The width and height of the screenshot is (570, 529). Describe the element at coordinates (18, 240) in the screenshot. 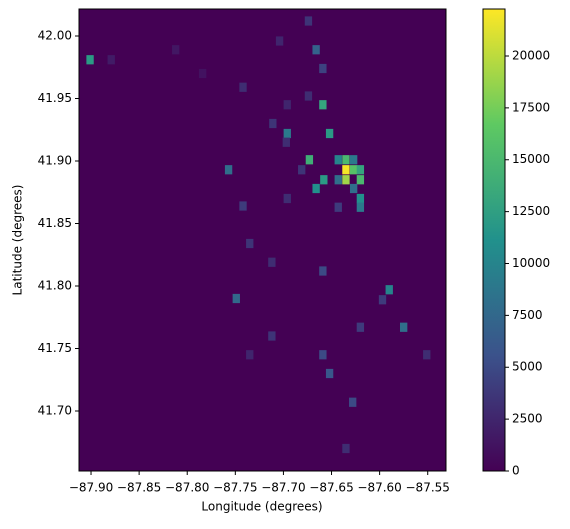

I see `y-axis-label: Latitude (degrees)` at that location.